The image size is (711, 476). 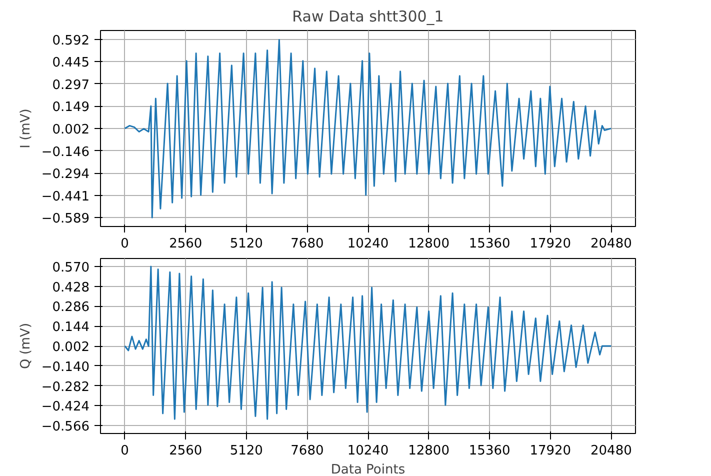 What do you see at coordinates (71, 63) in the screenshot?
I see `y-tick-label: 0.445` at bounding box center [71, 63].